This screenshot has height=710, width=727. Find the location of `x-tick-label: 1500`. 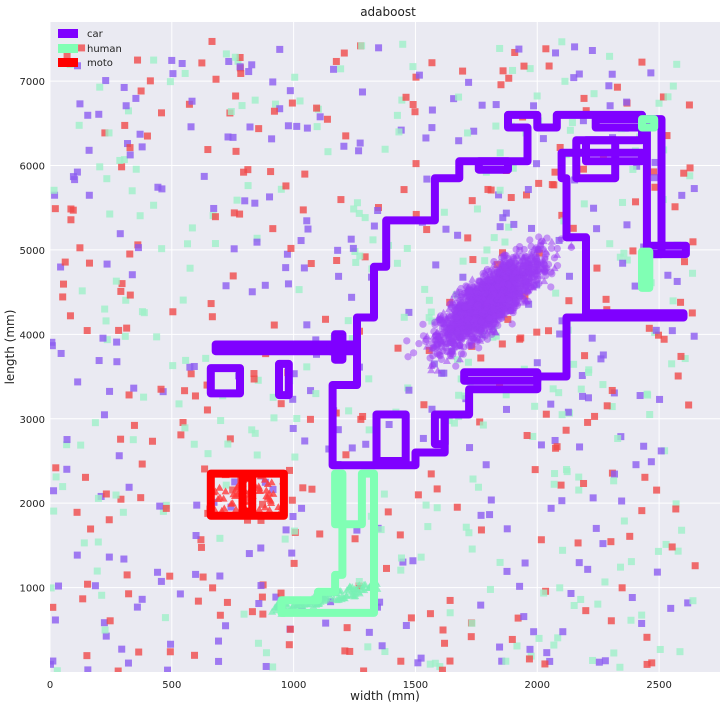

x-tick-label: 1500 is located at coordinates (415, 685).